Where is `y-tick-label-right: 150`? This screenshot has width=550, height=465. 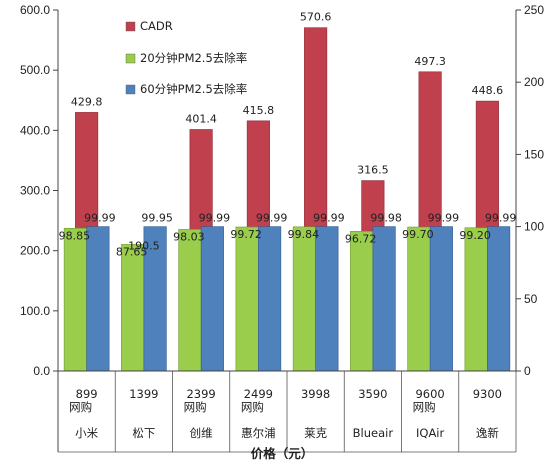 y-tick-label-right: 150 is located at coordinates (534, 154).